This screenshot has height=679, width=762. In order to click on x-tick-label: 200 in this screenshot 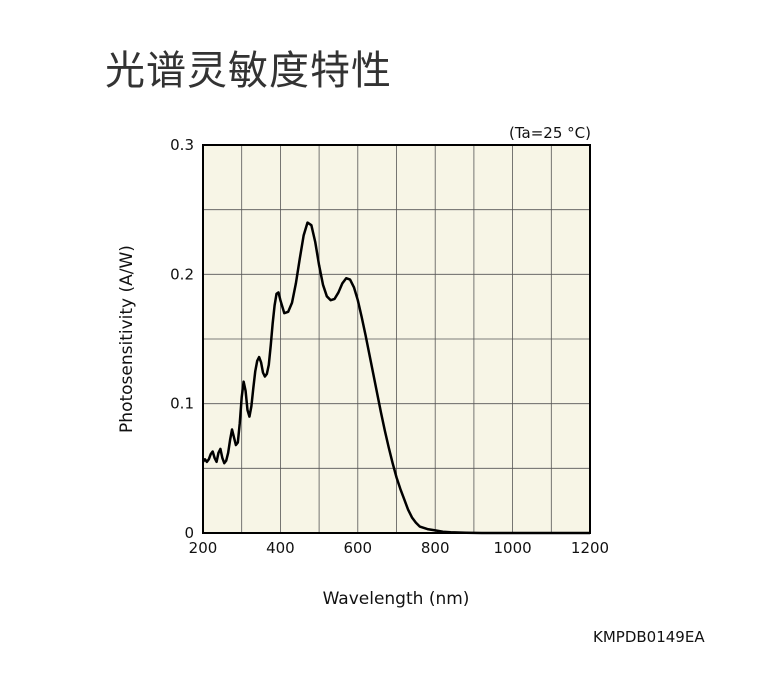, I will do `click(203, 548)`.